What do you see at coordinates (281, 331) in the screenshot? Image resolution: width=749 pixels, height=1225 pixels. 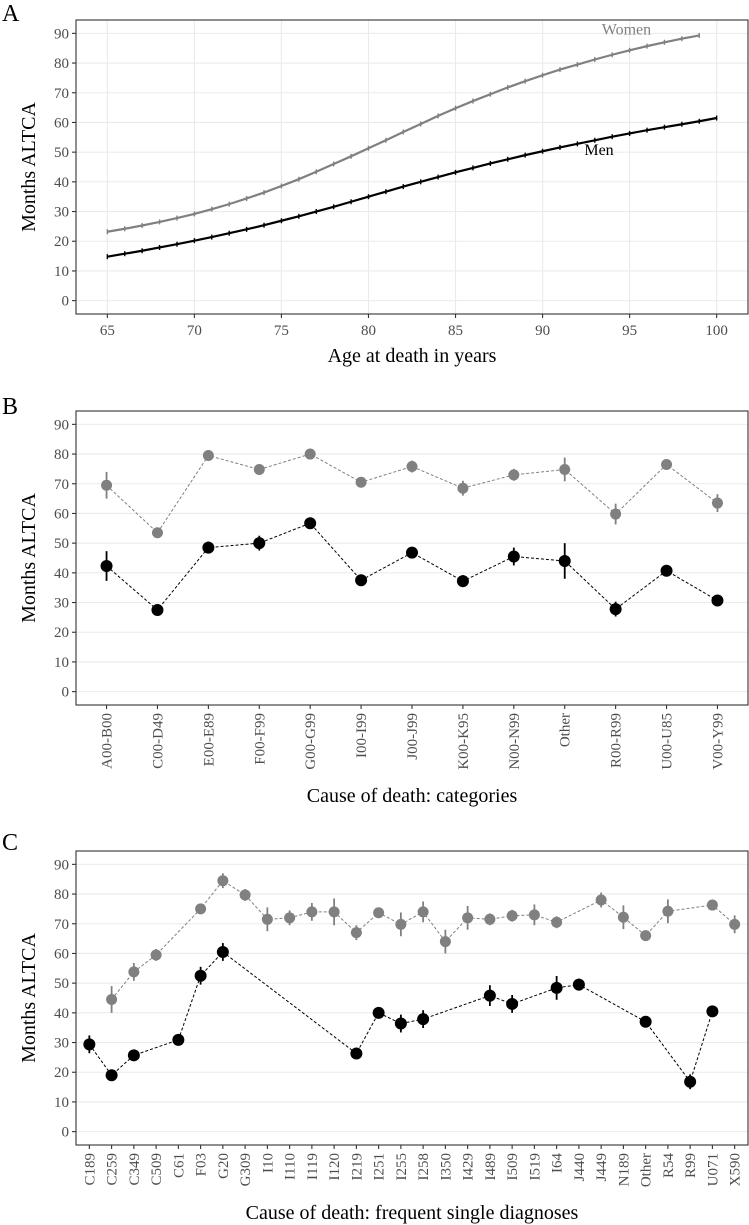 I see `x-tick-label: 75` at bounding box center [281, 331].